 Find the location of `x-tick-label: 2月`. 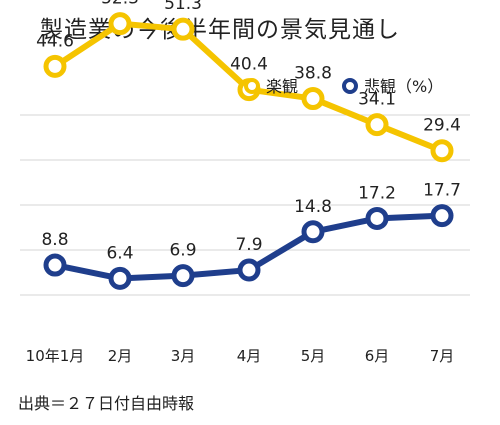

x-tick-label: 2月 is located at coordinates (120, 356).